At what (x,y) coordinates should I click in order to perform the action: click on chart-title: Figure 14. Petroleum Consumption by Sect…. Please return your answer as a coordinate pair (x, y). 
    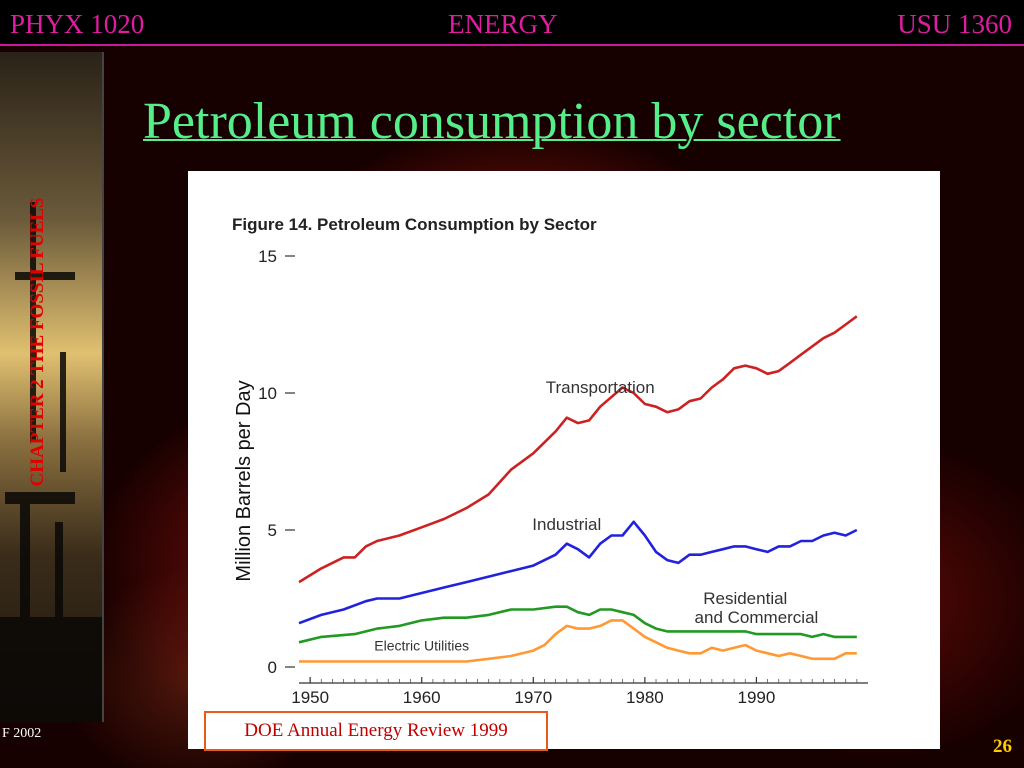
    Looking at the image, I should click on (414, 224).